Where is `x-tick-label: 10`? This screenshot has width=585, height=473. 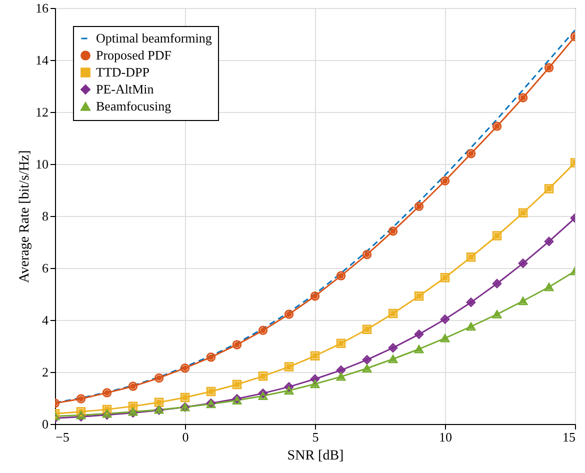
x-tick-label: 10 is located at coordinates (445, 437).